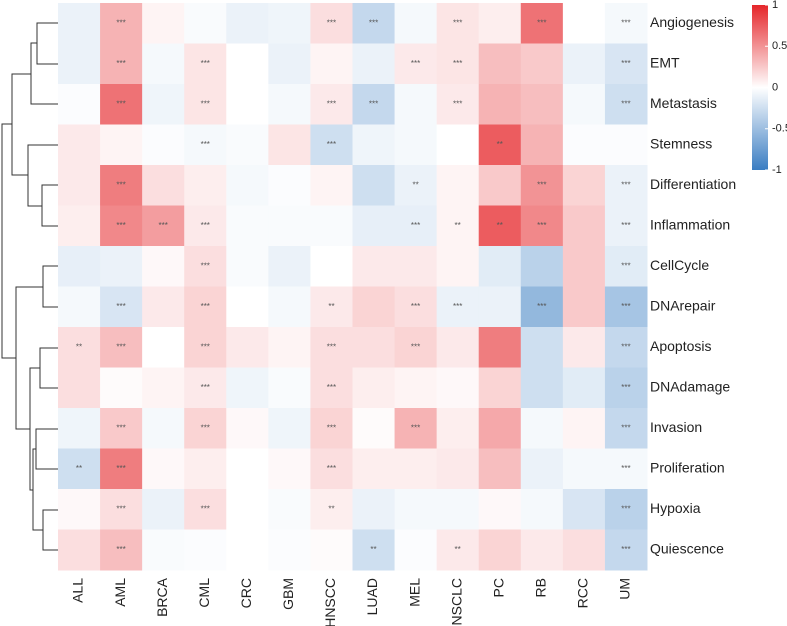  I want to click on dendrogram, so click(29, 286).